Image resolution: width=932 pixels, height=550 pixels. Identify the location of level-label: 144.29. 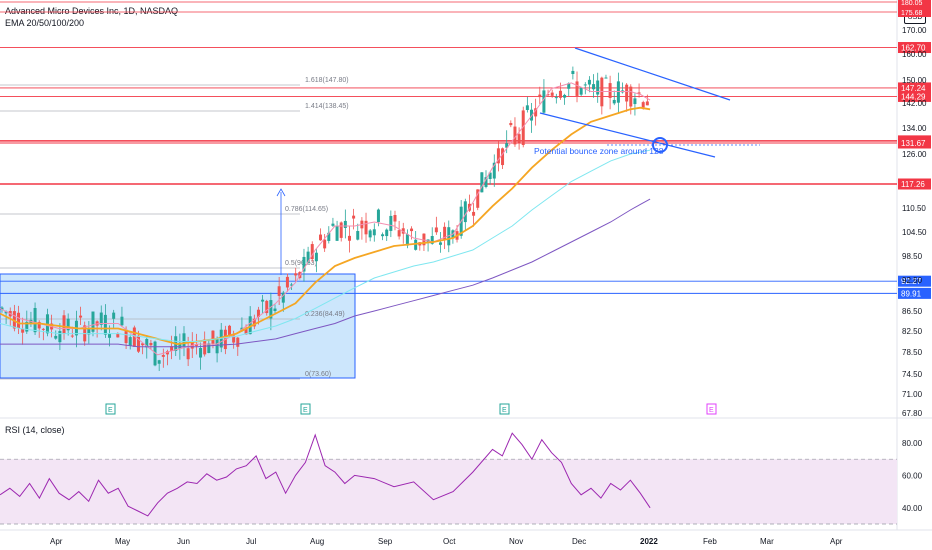
(913, 96).